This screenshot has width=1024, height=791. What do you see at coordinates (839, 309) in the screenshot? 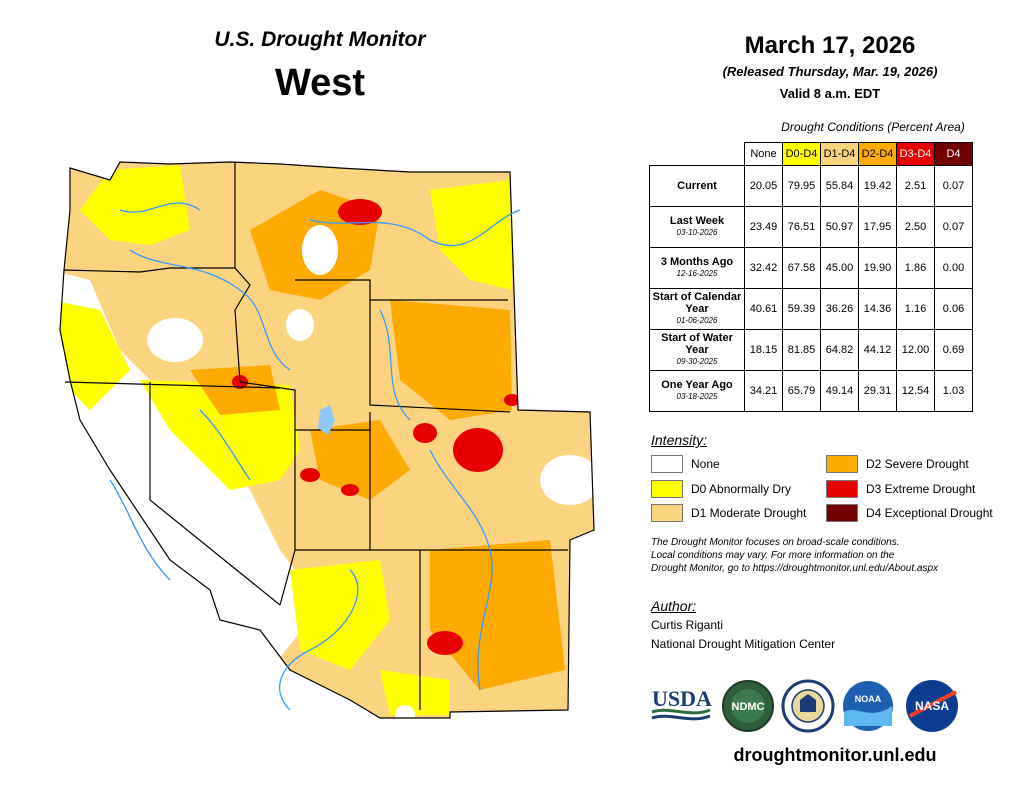
I see `table-cell: 36.26` at bounding box center [839, 309].